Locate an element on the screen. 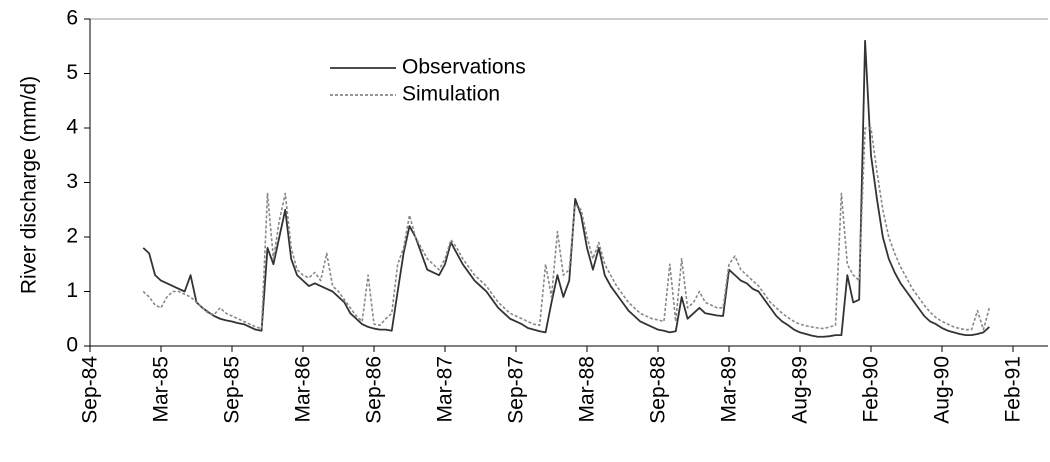 The image size is (1050, 462). x-tick-label: Mar-88 is located at coordinates (587, 389).